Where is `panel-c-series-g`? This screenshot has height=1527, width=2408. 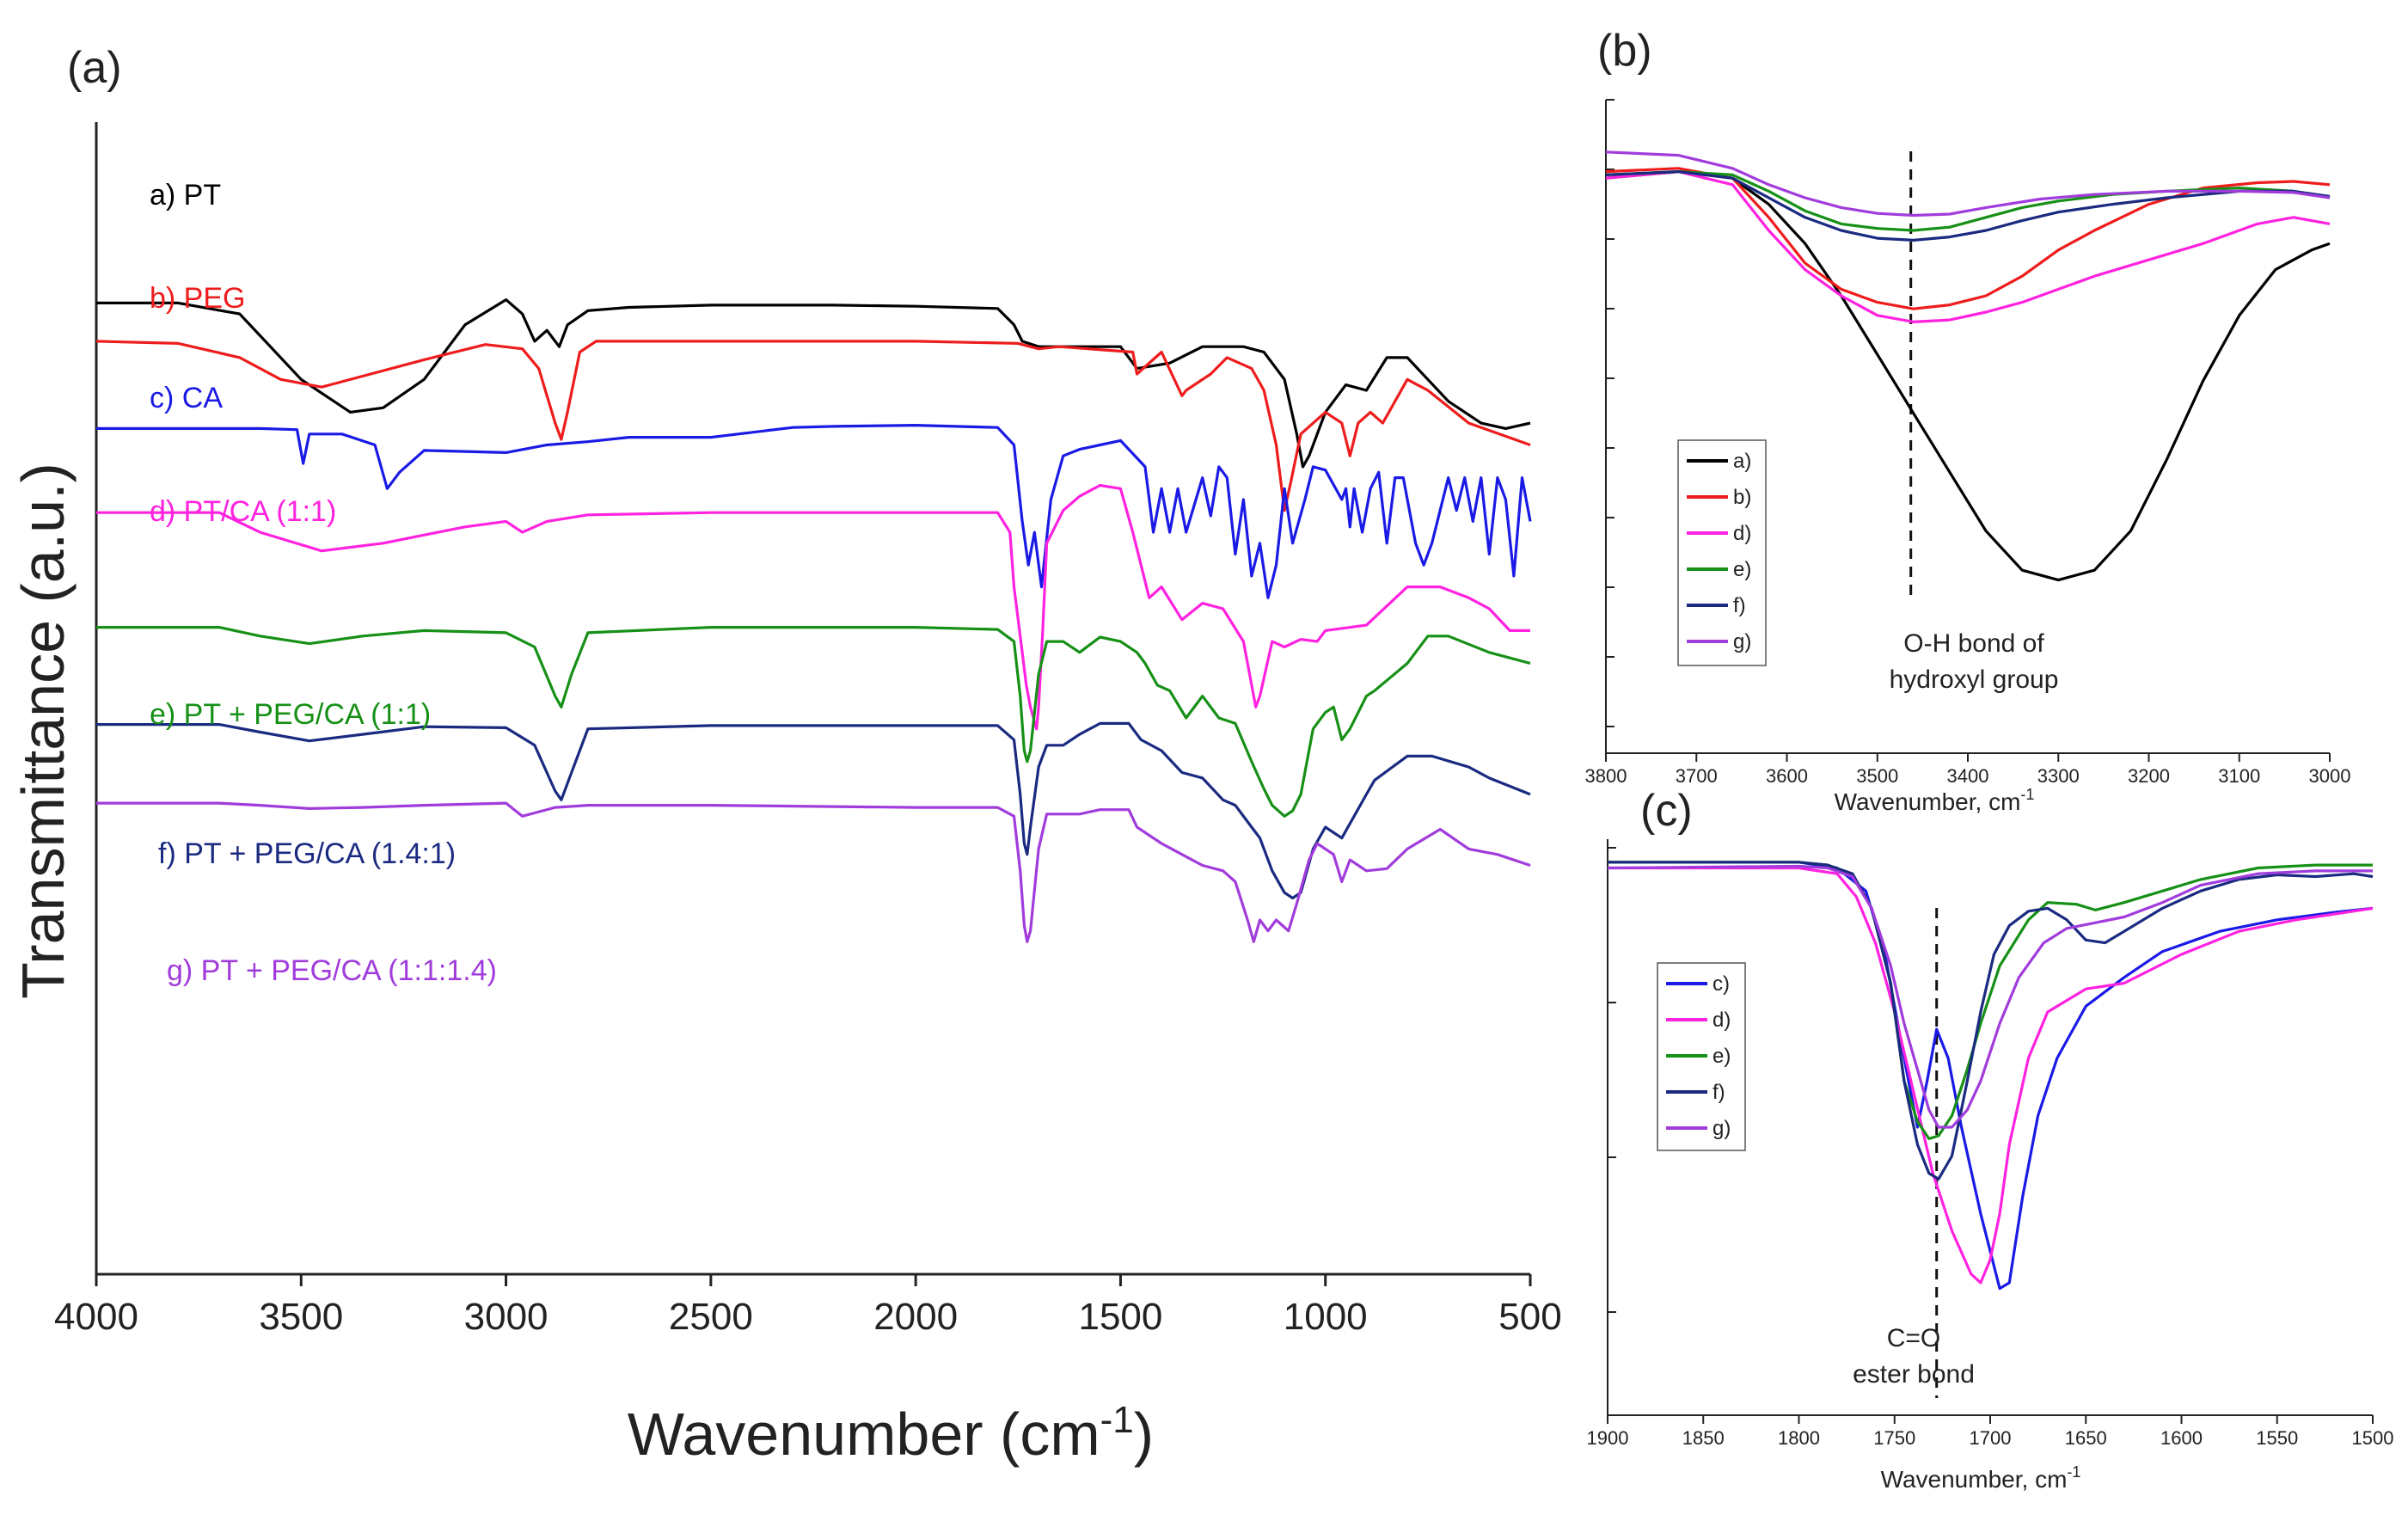 panel-c-series-g is located at coordinates (1990, 996).